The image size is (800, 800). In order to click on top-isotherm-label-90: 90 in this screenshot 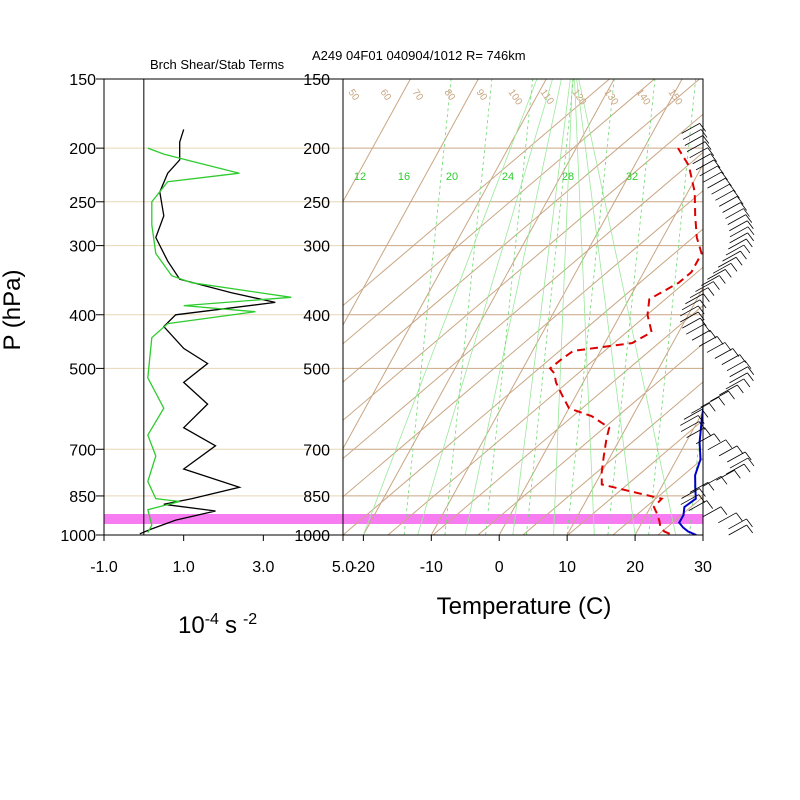, I will do `click(482, 95)`.